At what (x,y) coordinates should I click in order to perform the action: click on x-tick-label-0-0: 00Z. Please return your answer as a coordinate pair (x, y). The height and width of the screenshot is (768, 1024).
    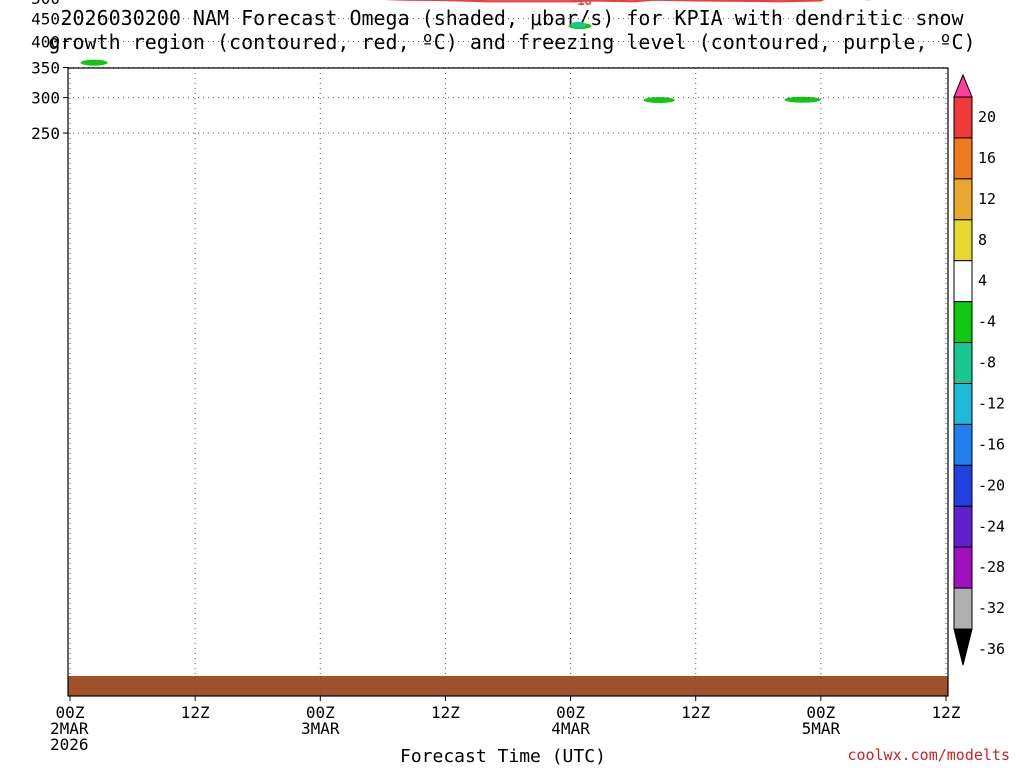
    Looking at the image, I should click on (70, 712).